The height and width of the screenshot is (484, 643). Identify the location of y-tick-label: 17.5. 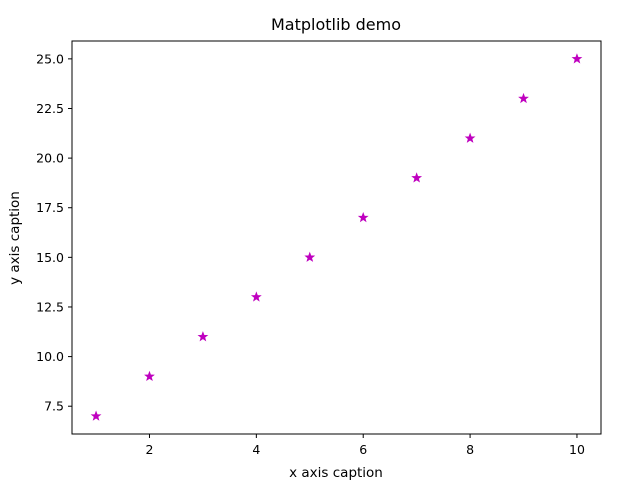
(50, 207).